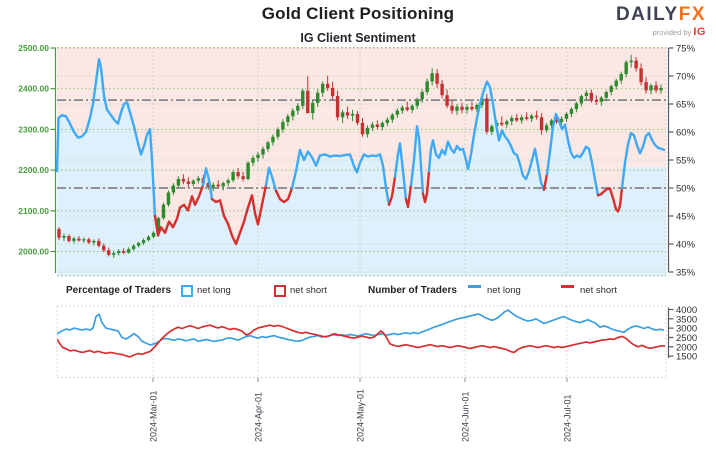 This screenshot has width=716, height=450. Describe the element at coordinates (679, 32) in the screenshot. I see `provided-by-ig: provided by IG` at that location.